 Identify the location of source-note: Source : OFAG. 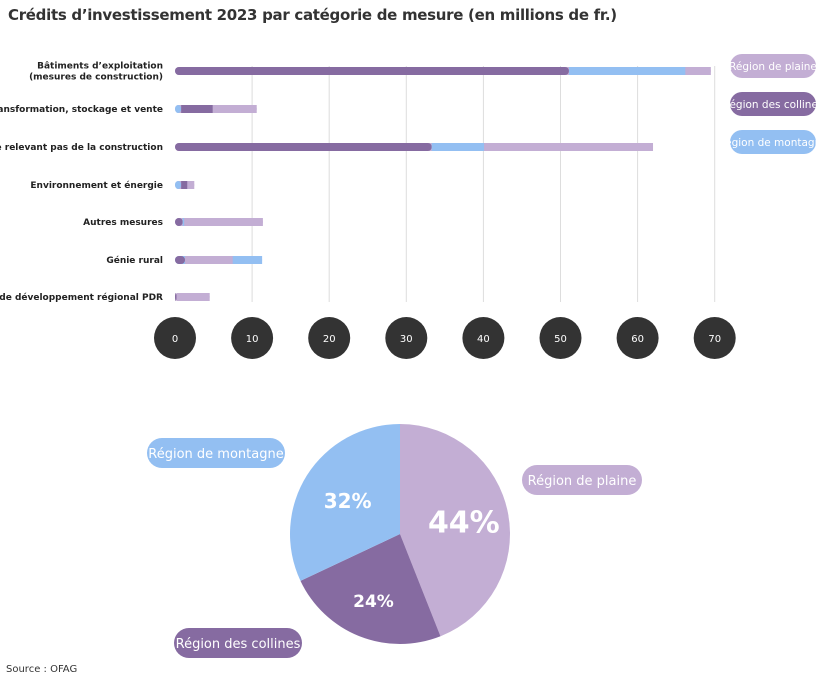
(42, 669).